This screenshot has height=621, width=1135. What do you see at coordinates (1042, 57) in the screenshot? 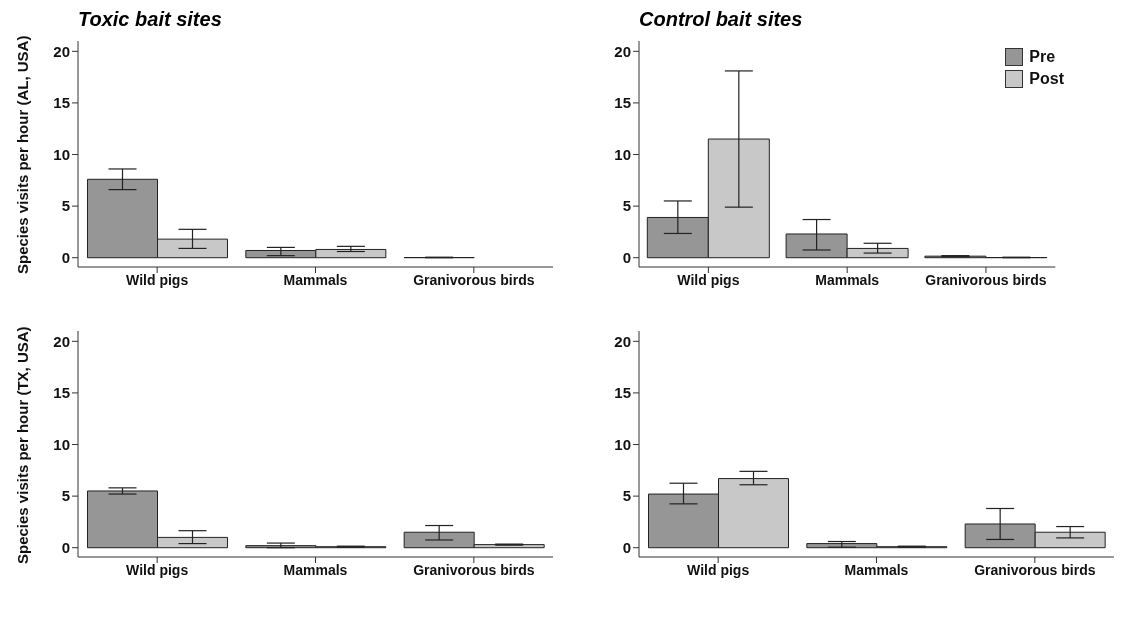
I see `legend-label: Pre` at bounding box center [1042, 57].